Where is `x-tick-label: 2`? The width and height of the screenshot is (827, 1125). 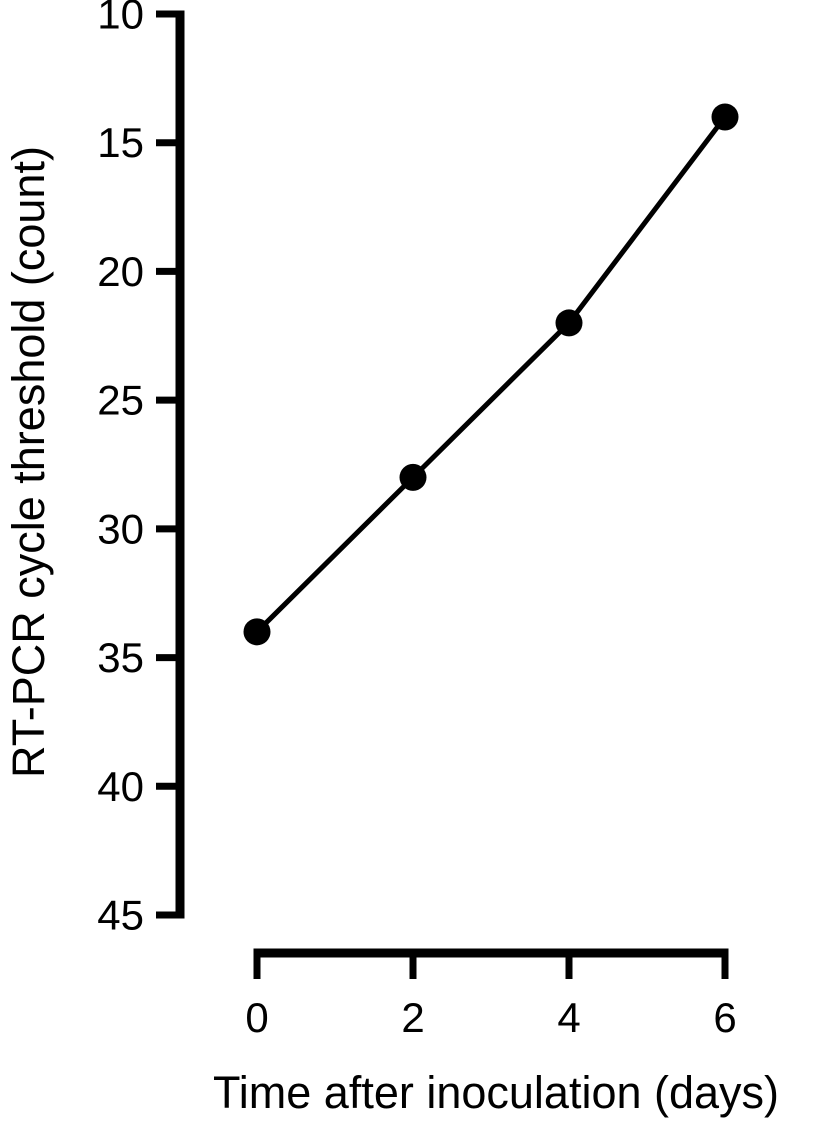
x-tick-label: 2 is located at coordinates (412, 1017).